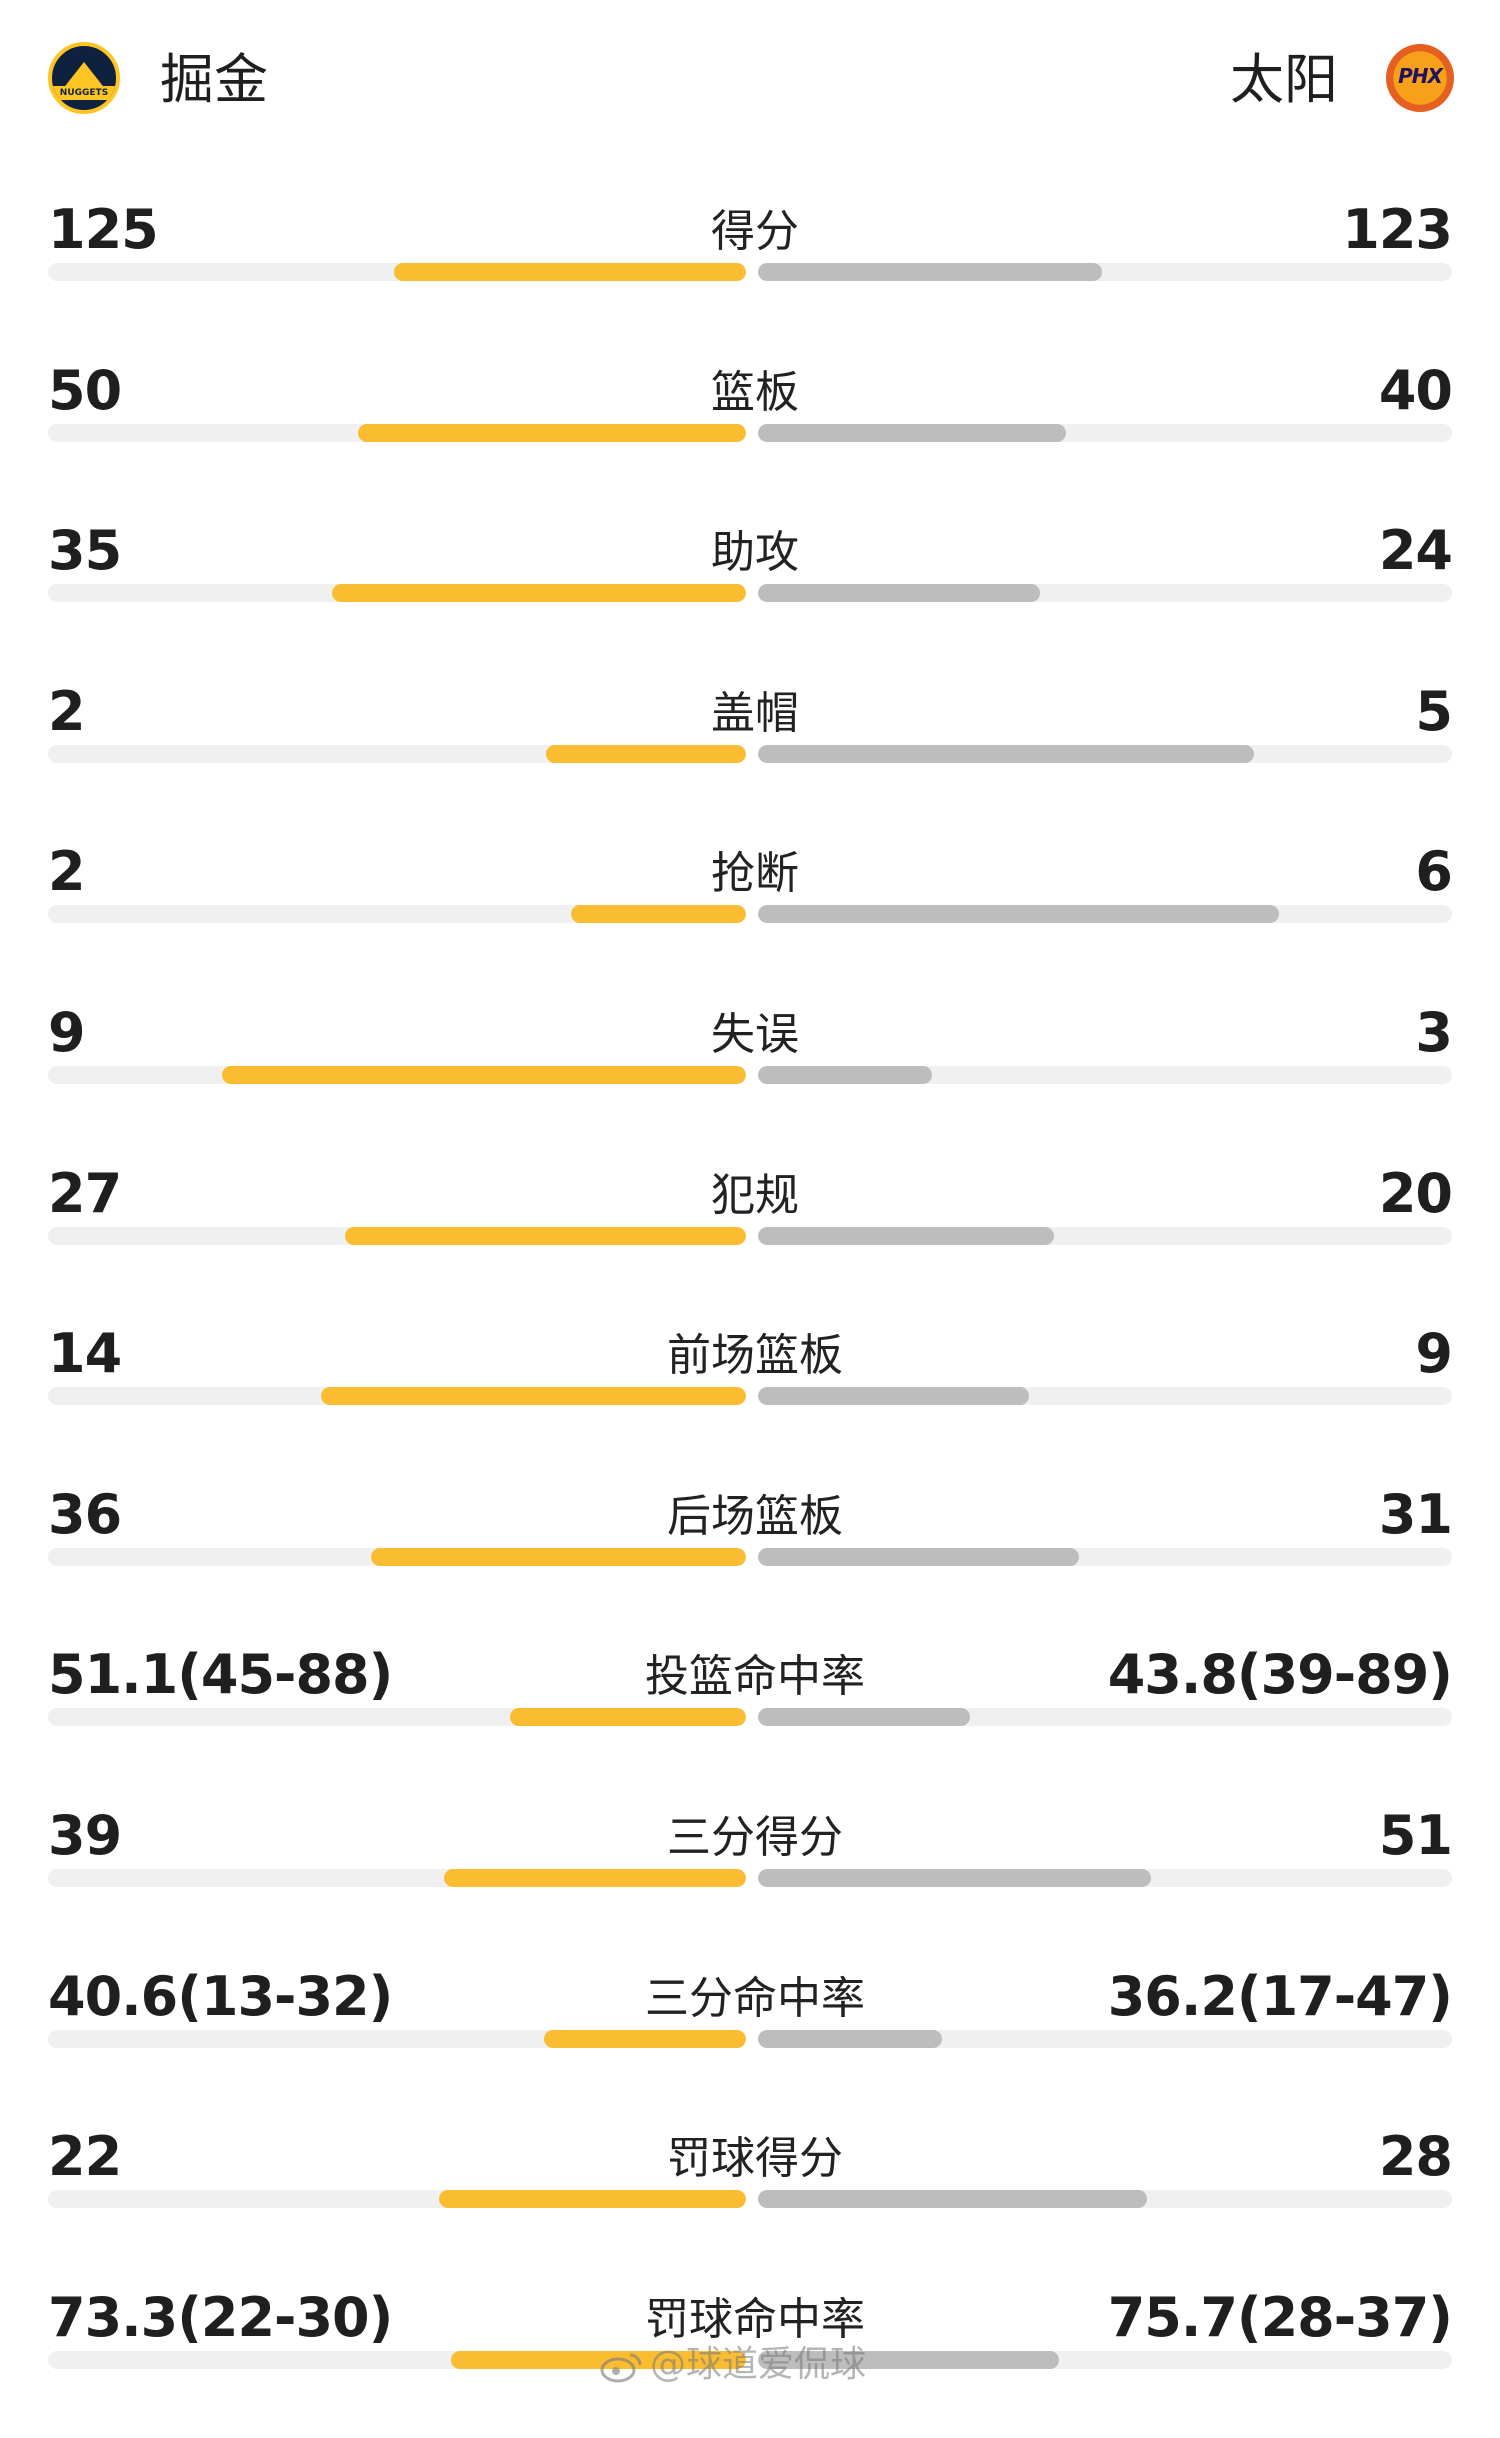  What do you see at coordinates (220, 1996) in the screenshot?
I see `home-stat-value: 40.6(13-32)` at bounding box center [220, 1996].